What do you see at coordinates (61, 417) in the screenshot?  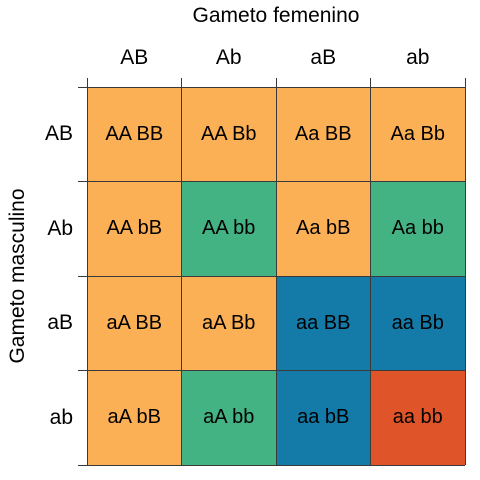 I see `row-header-ab: ab` at bounding box center [61, 417].